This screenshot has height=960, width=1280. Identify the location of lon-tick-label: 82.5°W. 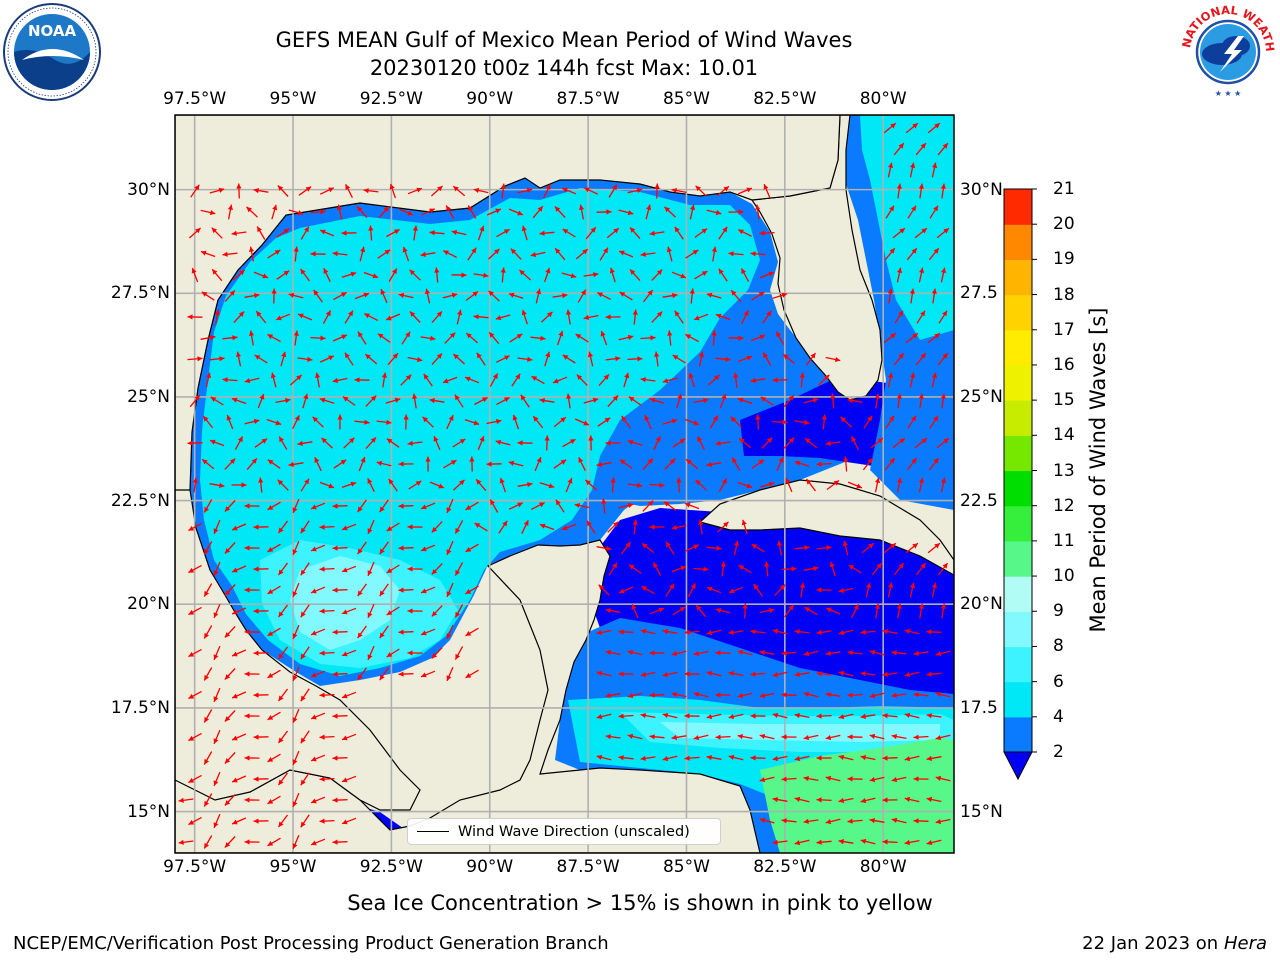
(785, 867).